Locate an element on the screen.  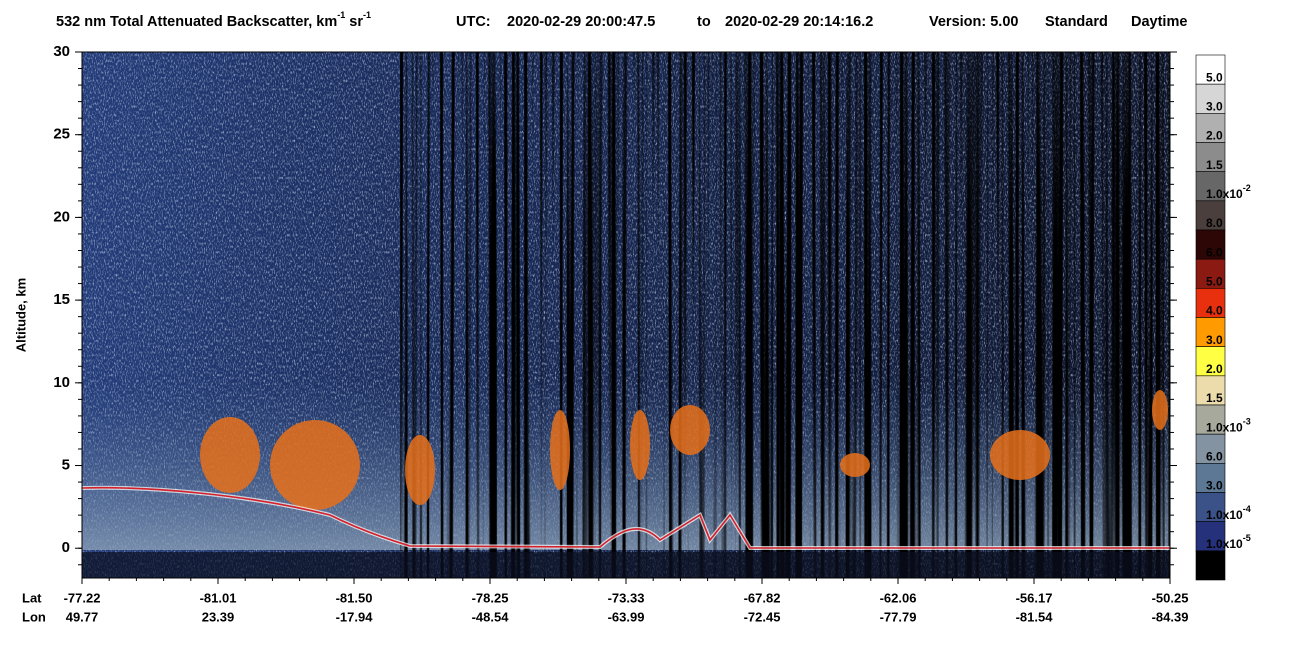
colorbar-label-sup: -4 is located at coordinates (1247, 509).